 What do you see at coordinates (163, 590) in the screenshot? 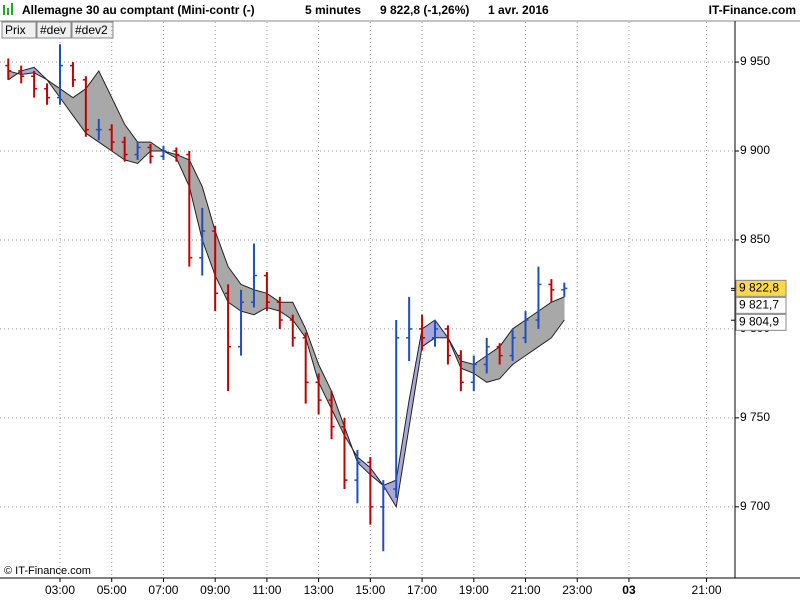
I see `x-tick-label: 07:00` at bounding box center [163, 590].